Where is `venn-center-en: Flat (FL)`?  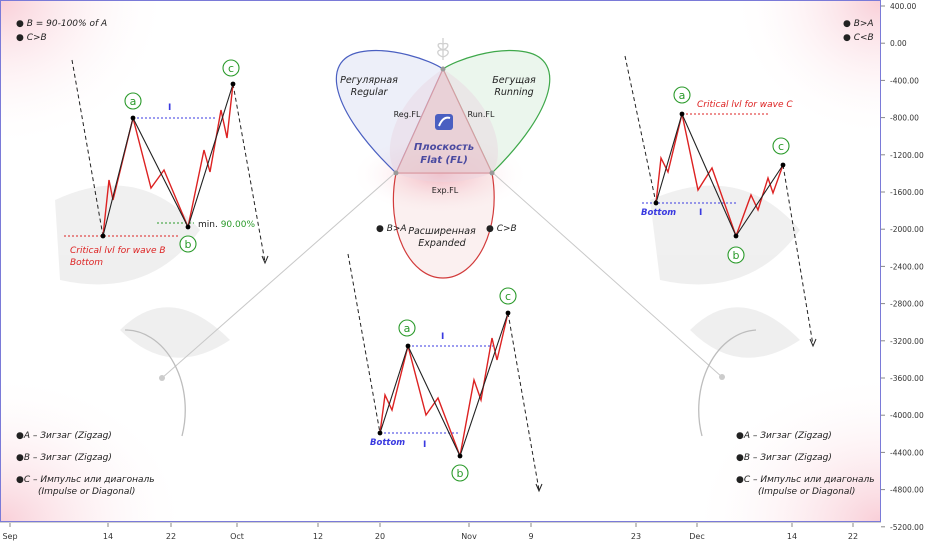 venn-center-en: Flat (FL) is located at coordinates (444, 160).